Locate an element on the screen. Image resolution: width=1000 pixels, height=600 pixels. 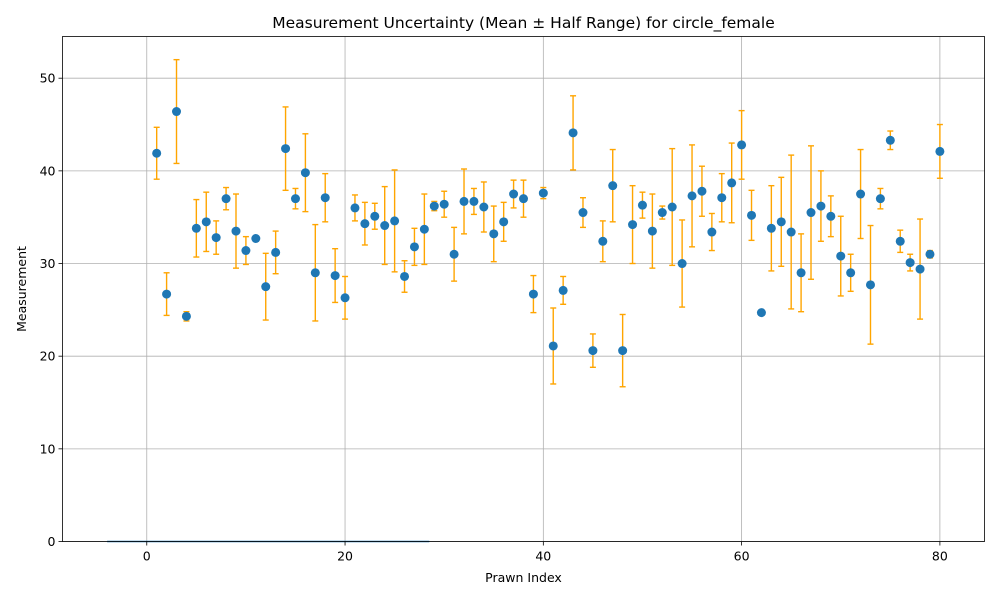
x-tick-label: 0 is located at coordinates (147, 556).